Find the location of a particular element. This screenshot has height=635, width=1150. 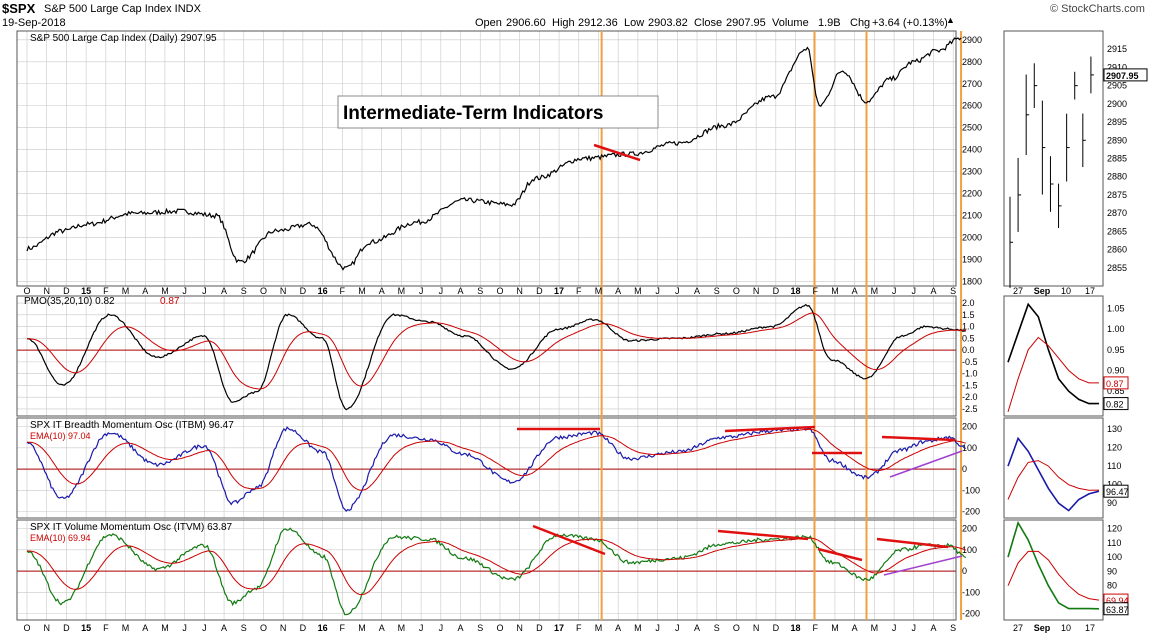

y-tick-label-pmo: -0.5 is located at coordinates (970, 362).